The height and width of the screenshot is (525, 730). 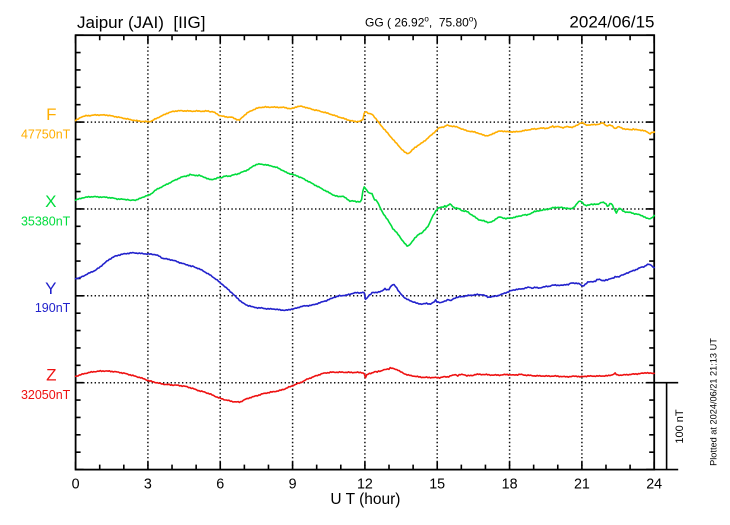 I want to click on svg-text: F, so click(x=51, y=114).